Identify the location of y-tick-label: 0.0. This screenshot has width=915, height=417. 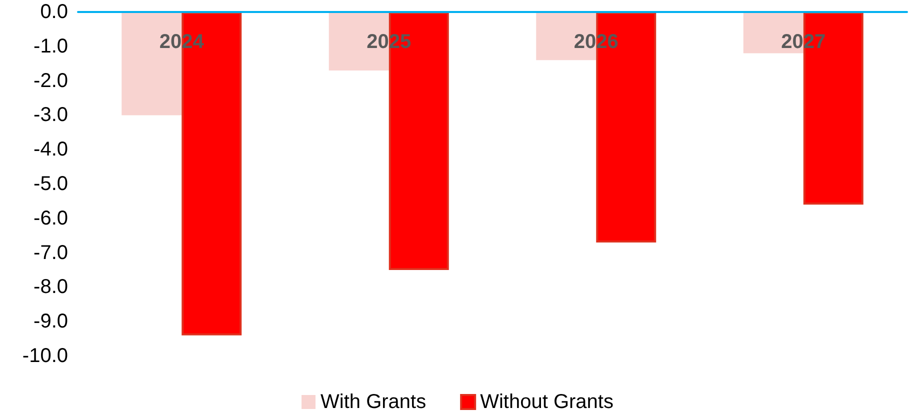
(54, 12).